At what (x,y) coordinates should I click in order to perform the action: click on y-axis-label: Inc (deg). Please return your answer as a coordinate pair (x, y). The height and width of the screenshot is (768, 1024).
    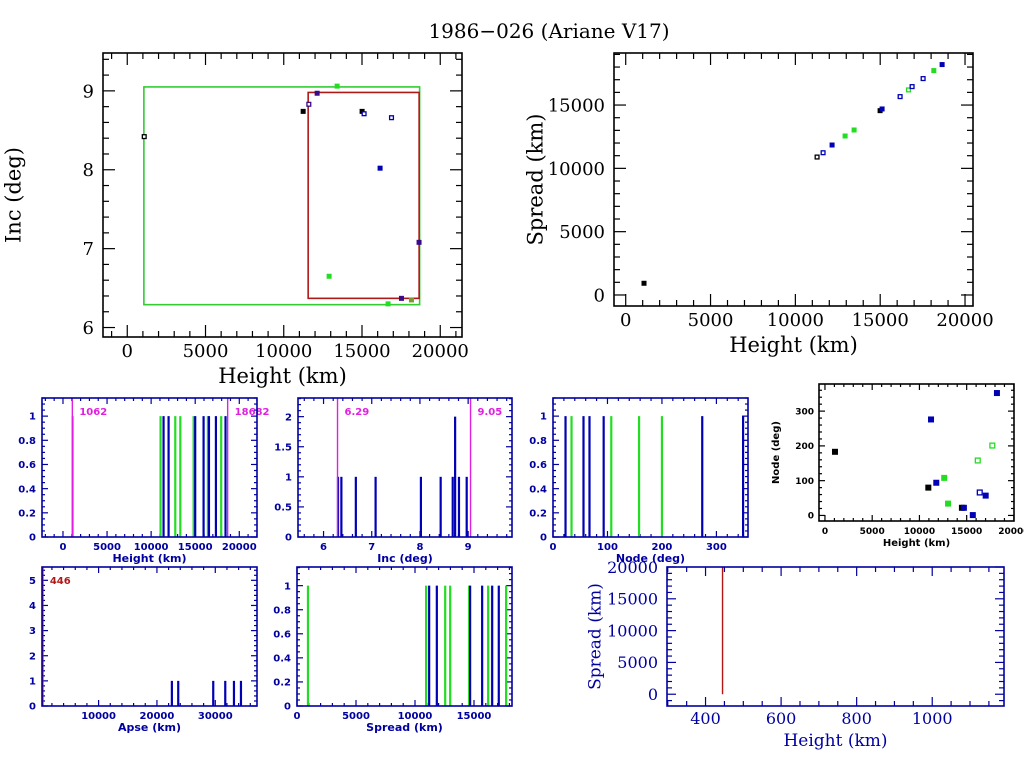
    Looking at the image, I should click on (14, 195).